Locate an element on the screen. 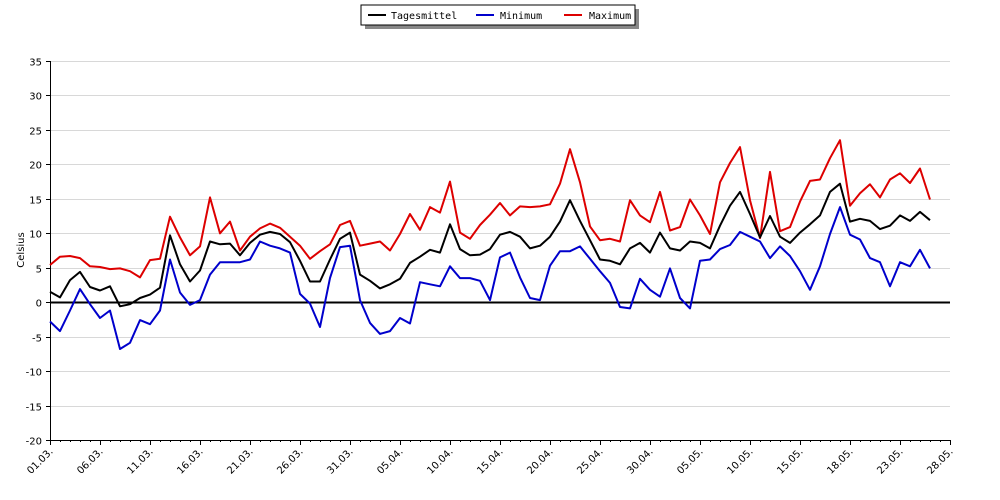 The image size is (1000, 500). y-tick-label: 10 is located at coordinates (35, 235).